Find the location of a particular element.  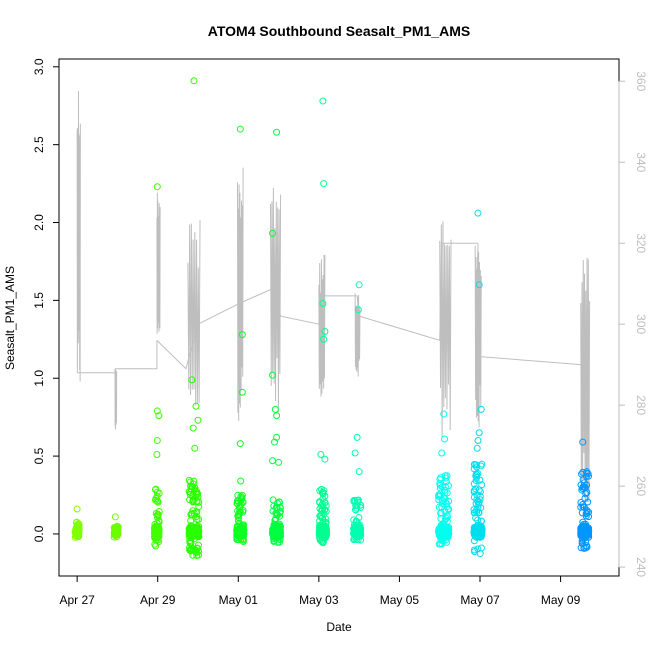

y-axis-label: Seasalt_PM1_AMS is located at coordinates (10, 318).